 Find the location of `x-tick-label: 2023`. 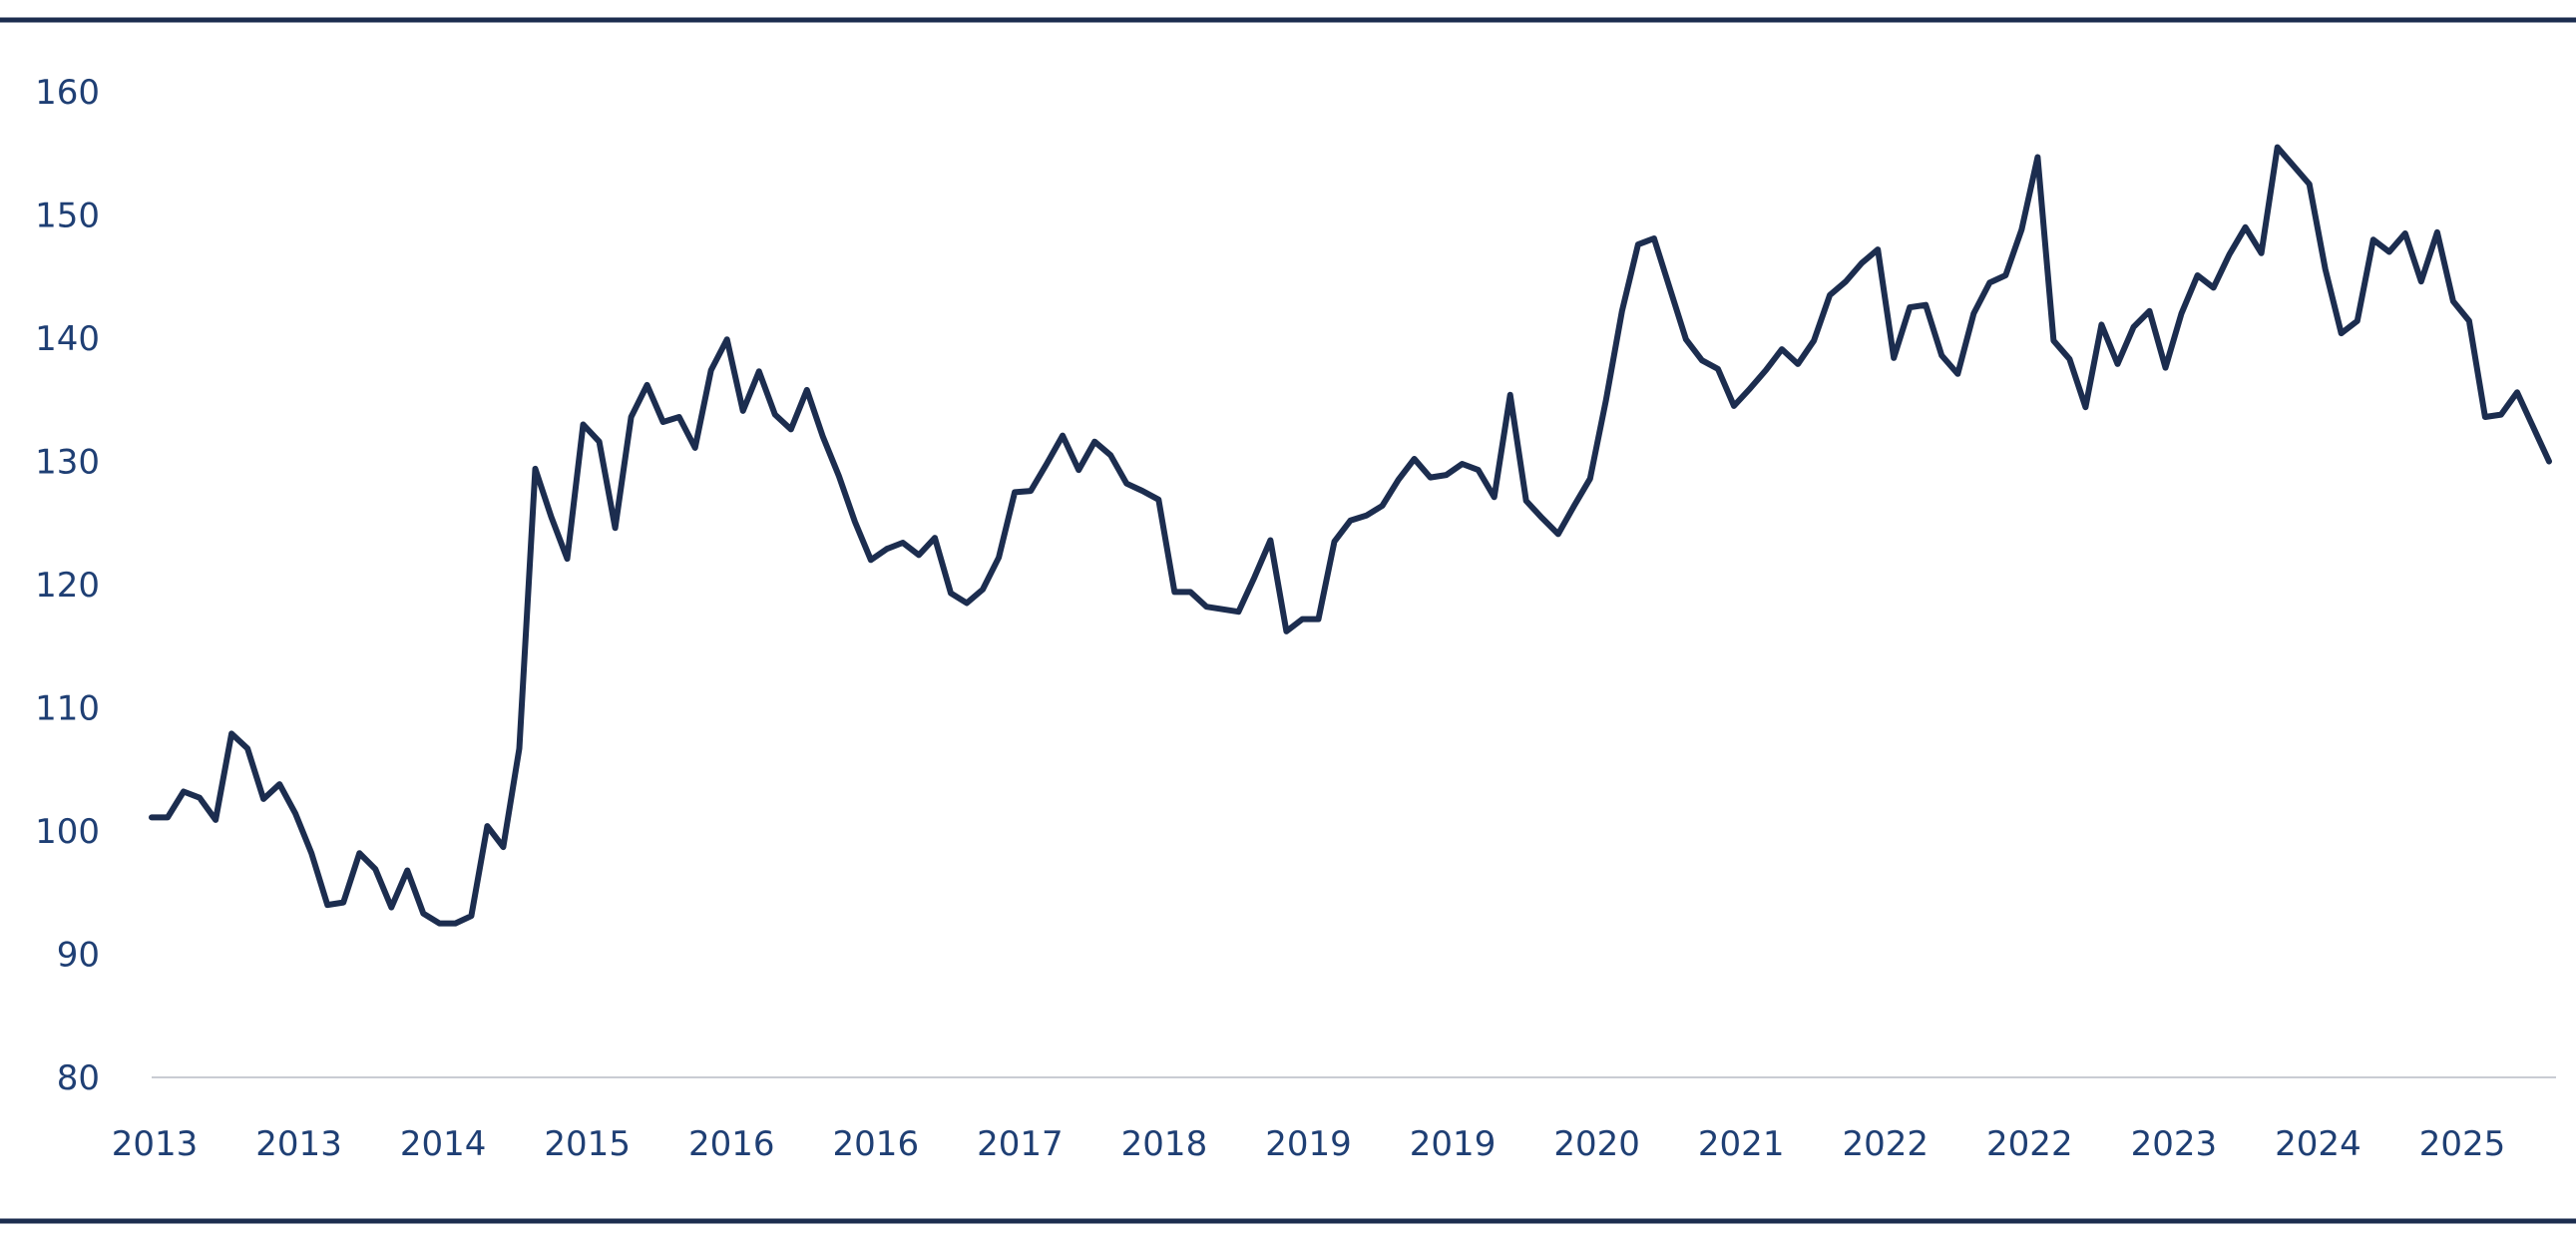

x-tick-label: 2023 is located at coordinates (2174, 1144).